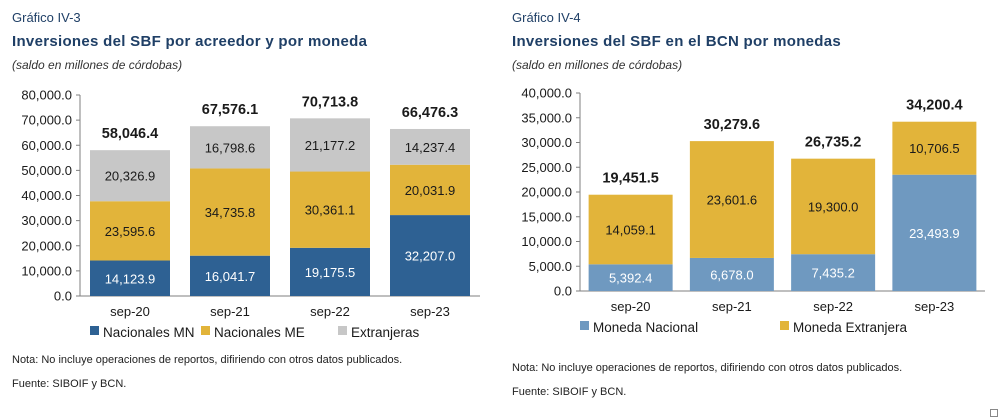 The height and width of the screenshot is (420, 1000). I want to click on data-label: 23,601.6, so click(732, 200).